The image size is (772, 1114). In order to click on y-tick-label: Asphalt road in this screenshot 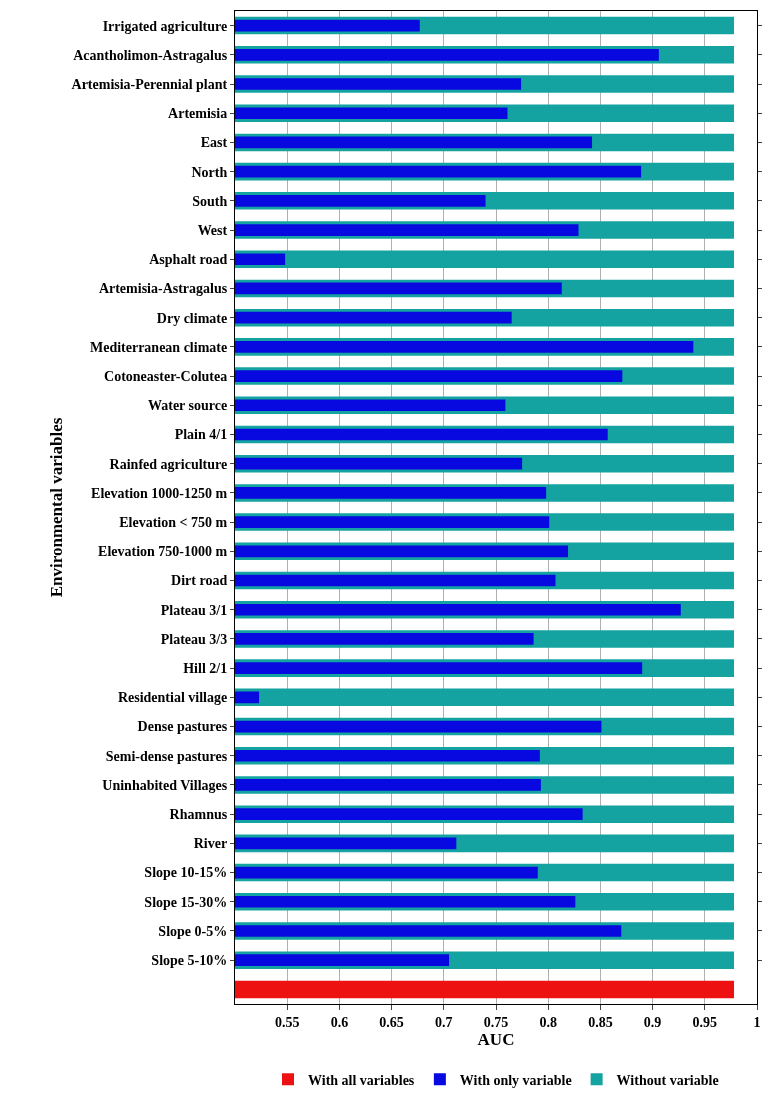, I will do `click(188, 260)`.